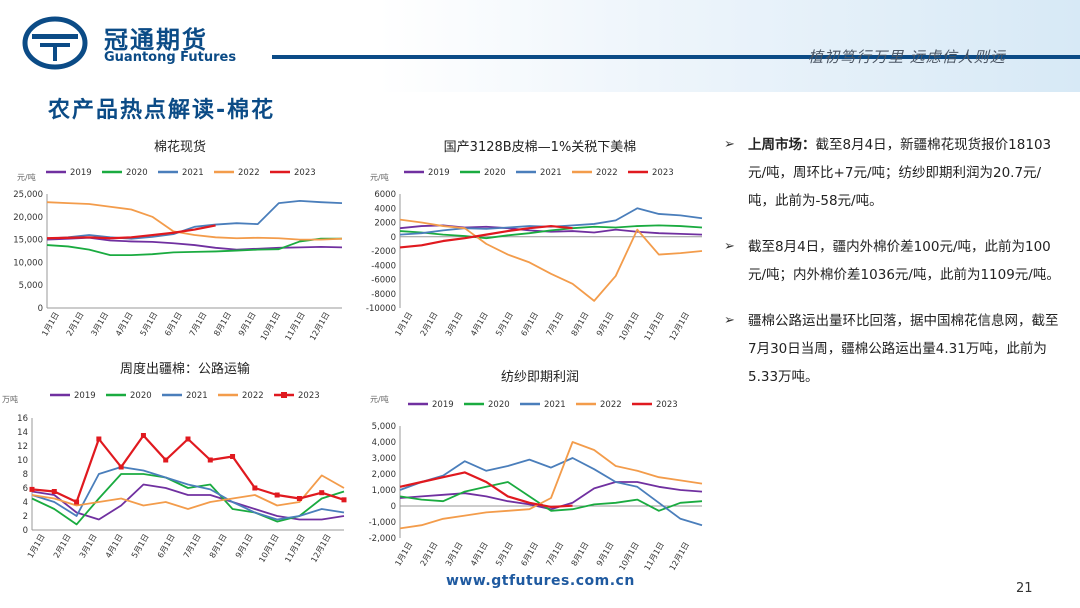 The image size is (1080, 608). I want to click on y-tick-label: 16, so click(22, 419).